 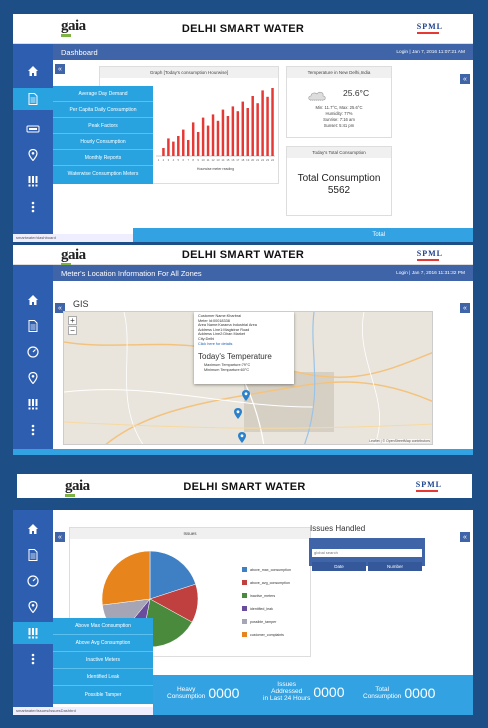 I want to click on column-date: Date, so click(x=339, y=566).